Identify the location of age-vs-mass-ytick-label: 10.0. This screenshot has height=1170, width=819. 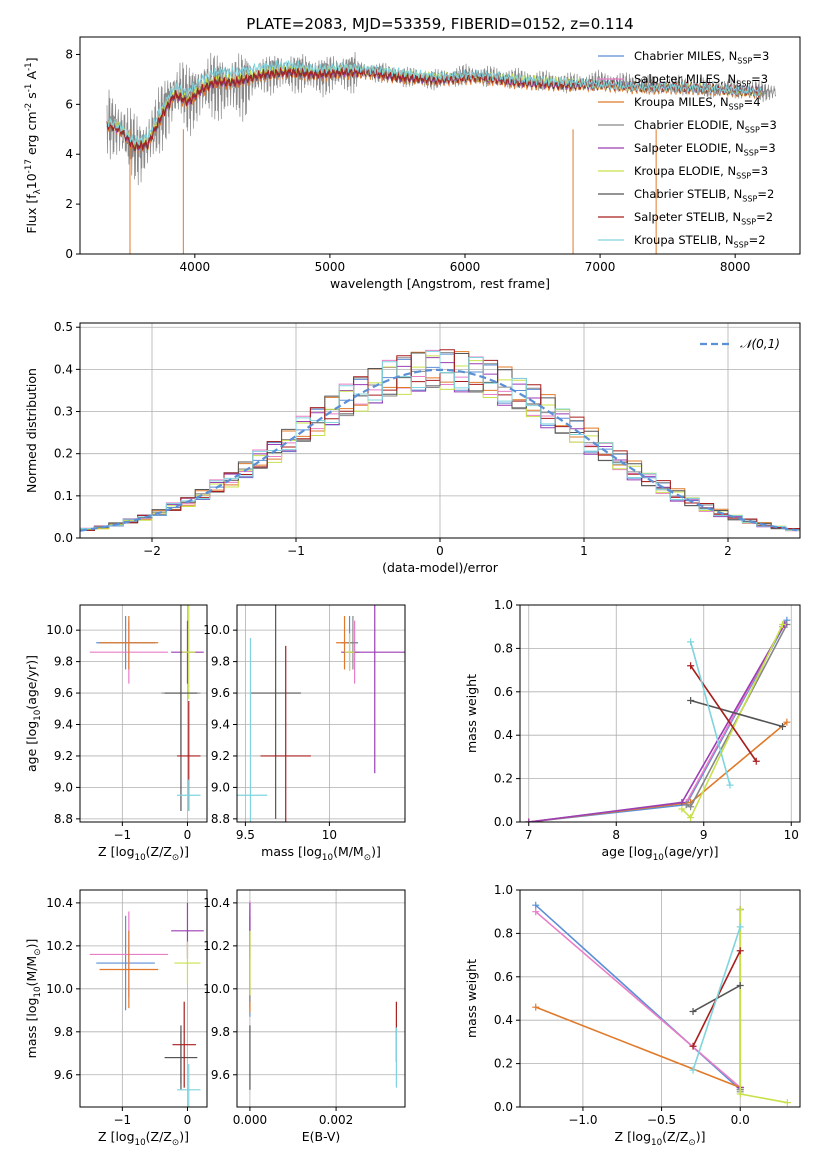
(216, 630).